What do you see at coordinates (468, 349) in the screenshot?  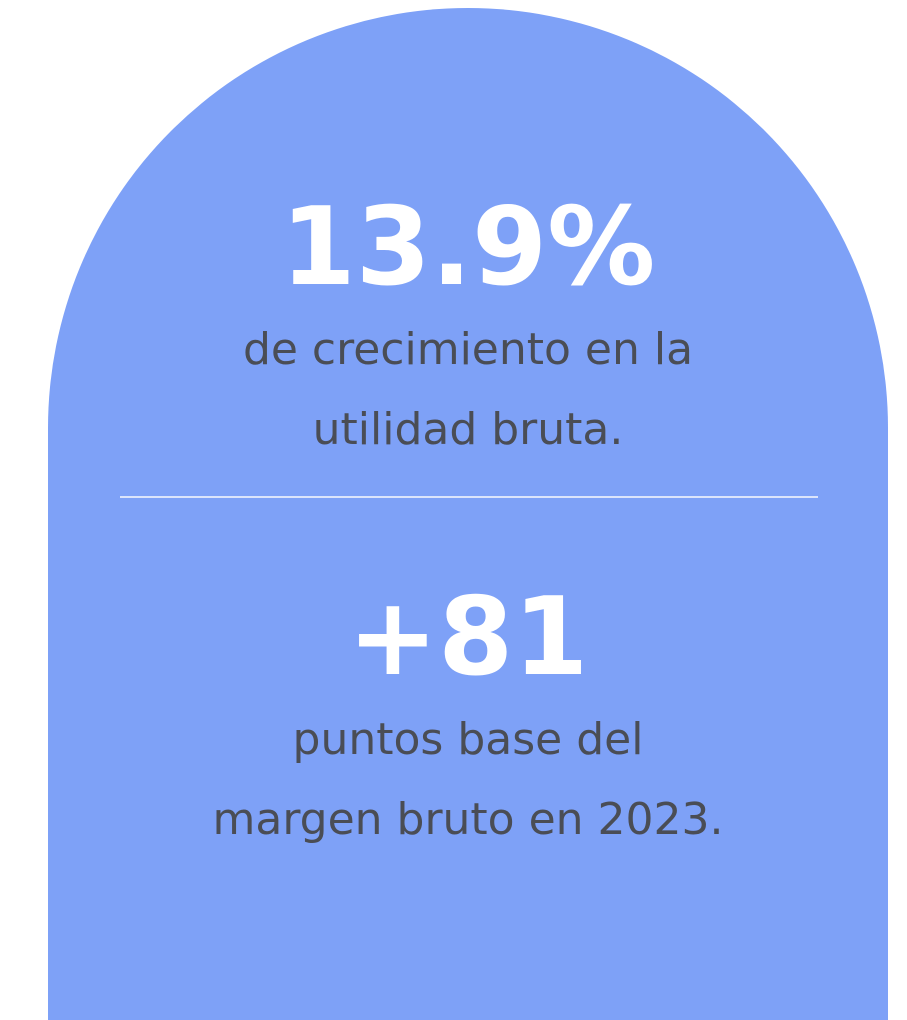 I see `stat-description: de crecimiento en la` at bounding box center [468, 349].